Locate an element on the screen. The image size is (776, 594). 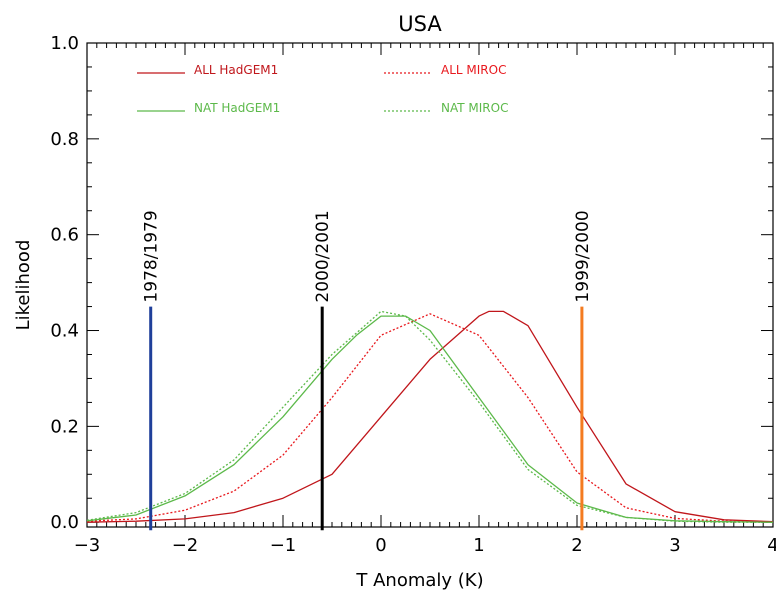
x-axis-label: T Anomaly (K) is located at coordinates (419, 580).